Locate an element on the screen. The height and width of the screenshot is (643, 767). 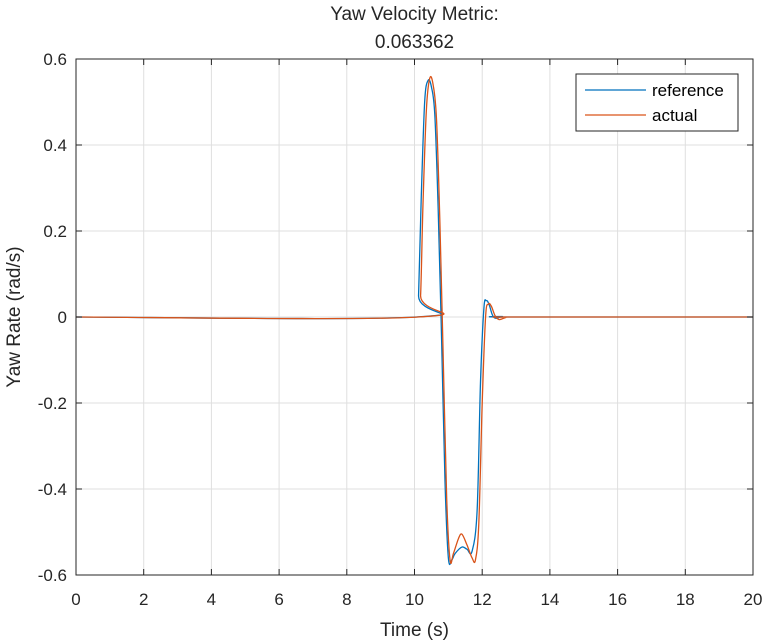
x-tick-label: 20 is located at coordinates (753, 599).